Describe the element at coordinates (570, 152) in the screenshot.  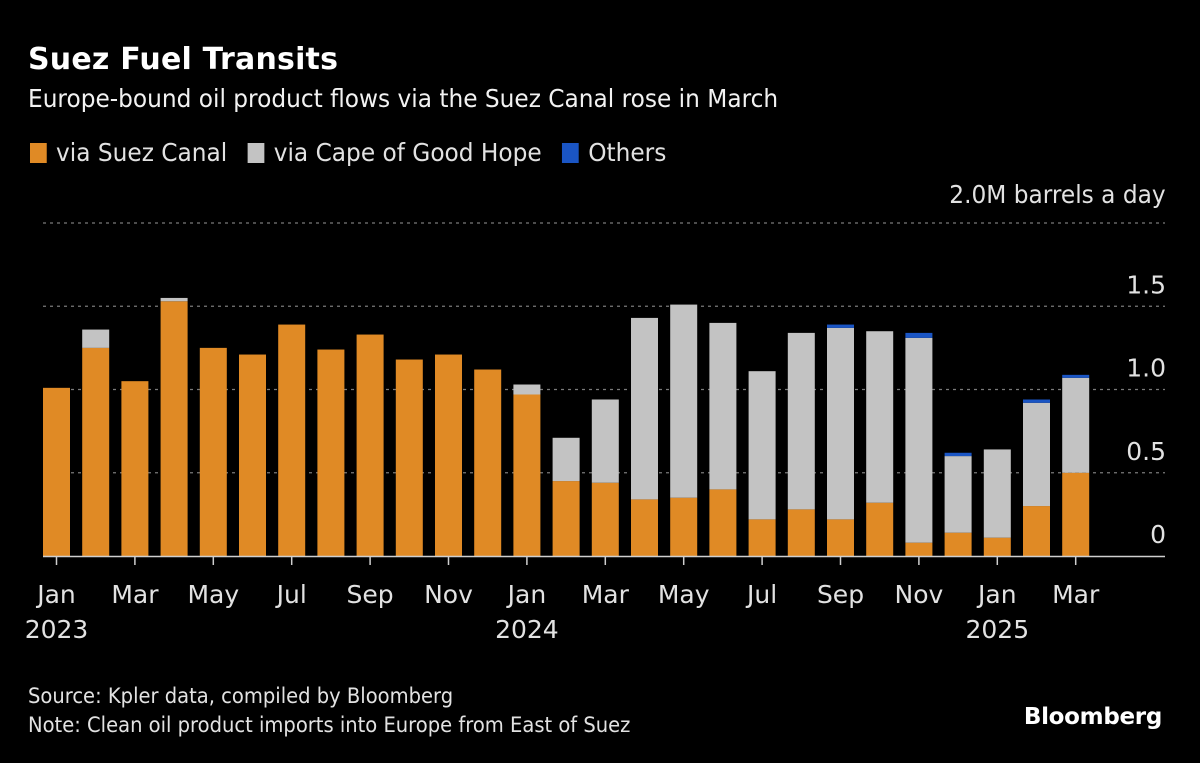
I see `legend-swatch-others` at that location.